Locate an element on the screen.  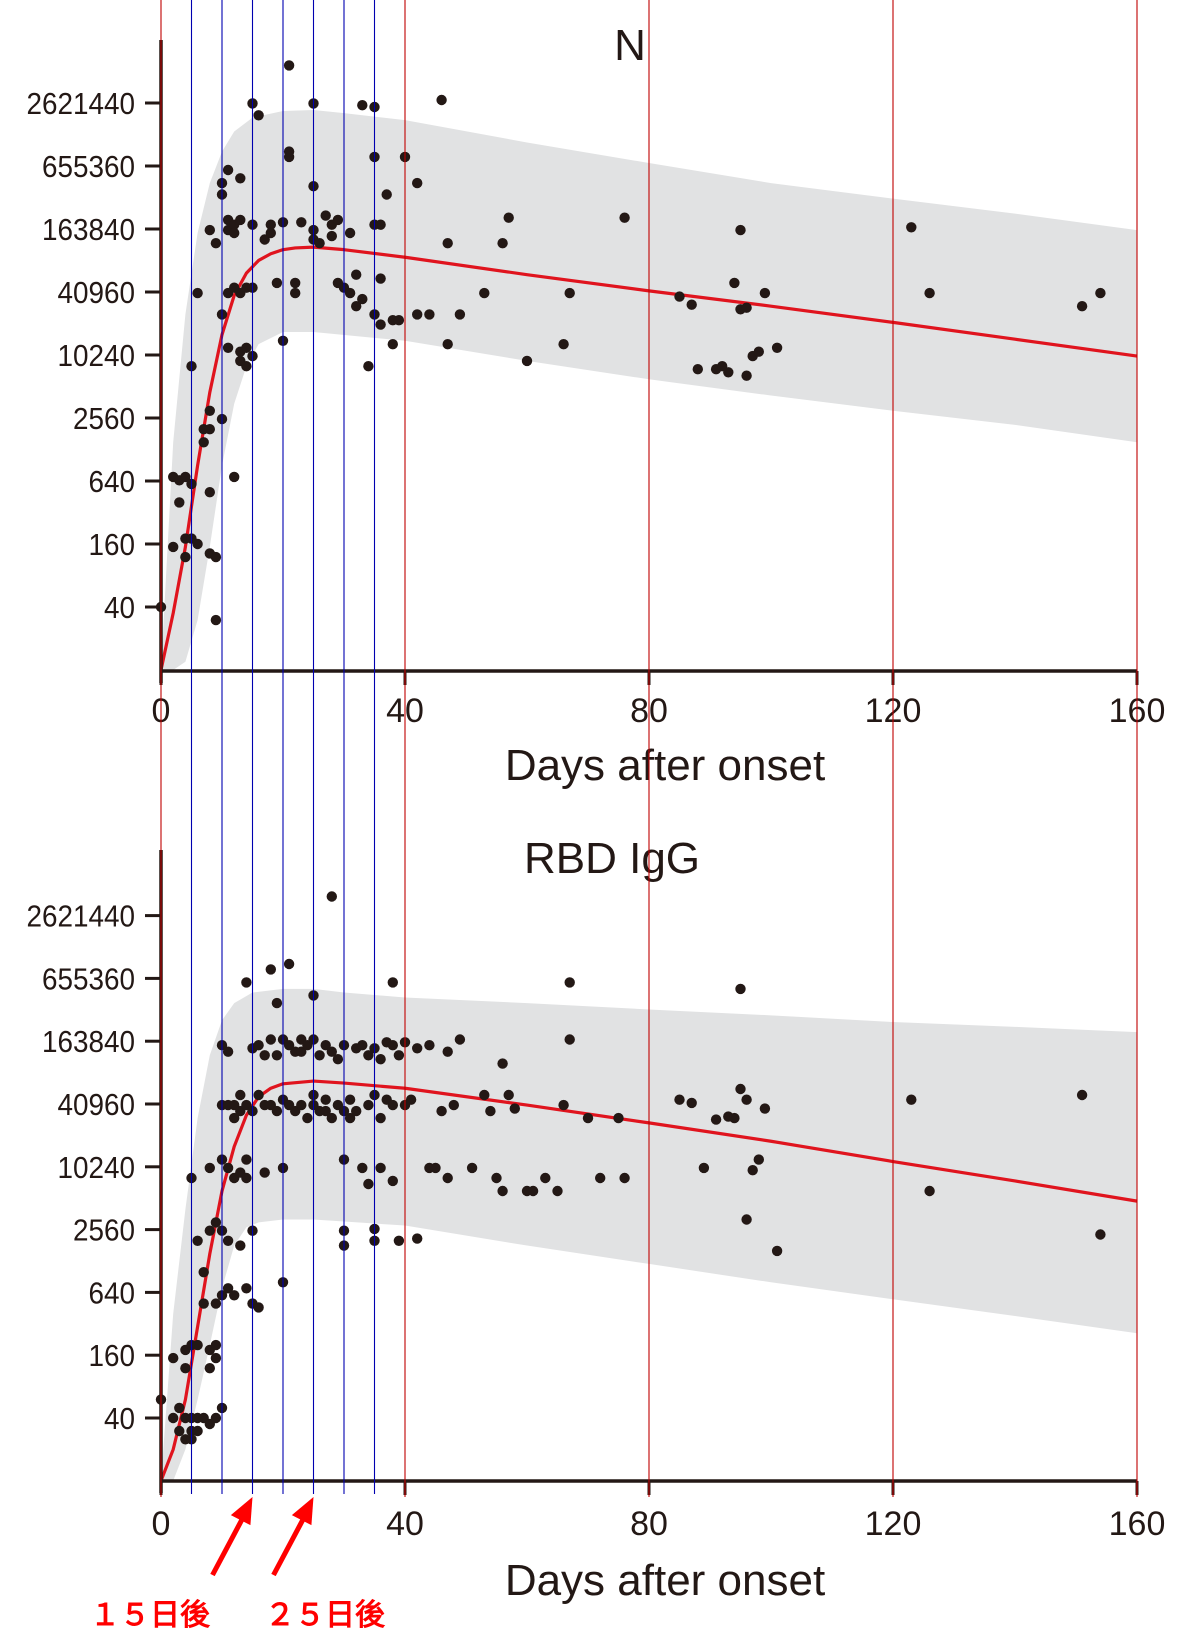
x-tick-label: 40 is located at coordinates (405, 1524).